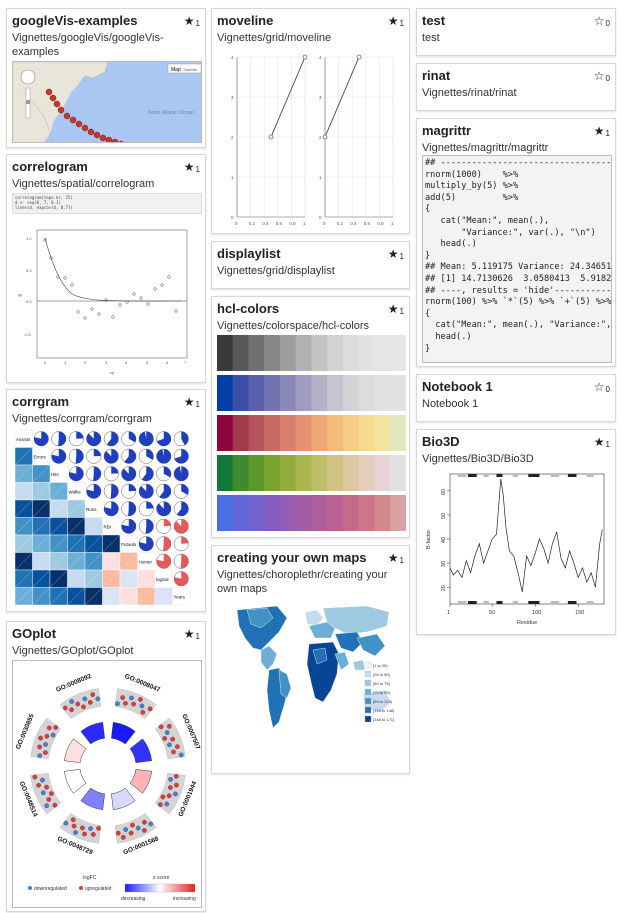 The width and height of the screenshot is (622, 913). Describe the element at coordinates (292, 557) in the screenshot. I see `card-title: creating your own maps` at that location.